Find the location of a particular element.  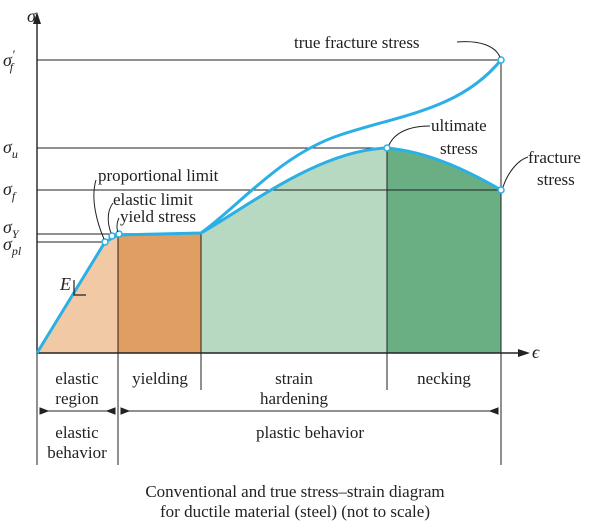

slope-triangle is located at coordinates (79, 288).